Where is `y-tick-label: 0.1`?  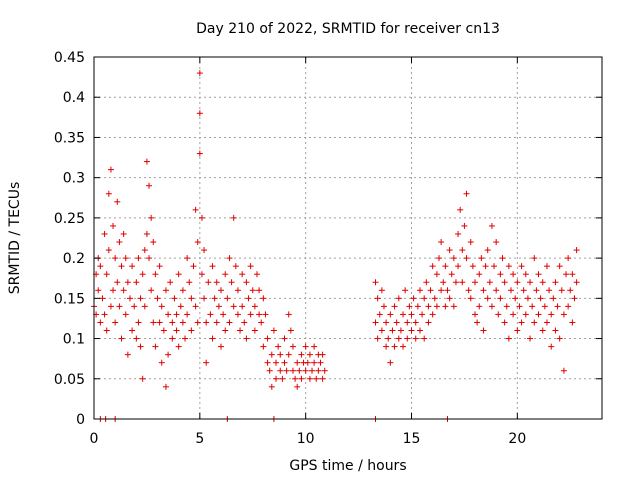
y-tick-label: 0.1 is located at coordinates (74, 340).